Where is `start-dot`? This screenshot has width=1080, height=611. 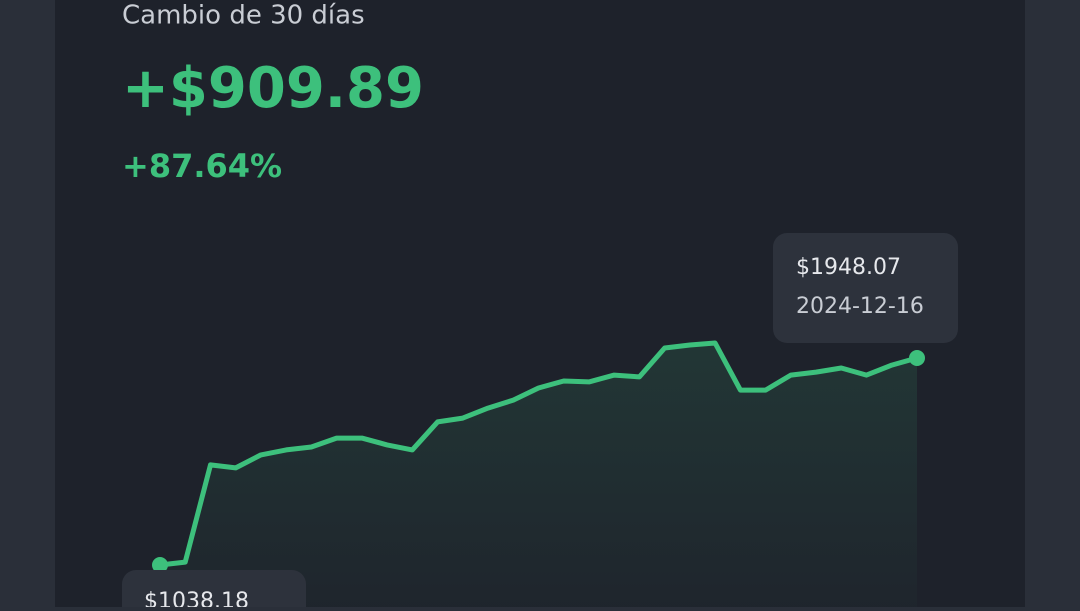 start-dot is located at coordinates (160, 565).